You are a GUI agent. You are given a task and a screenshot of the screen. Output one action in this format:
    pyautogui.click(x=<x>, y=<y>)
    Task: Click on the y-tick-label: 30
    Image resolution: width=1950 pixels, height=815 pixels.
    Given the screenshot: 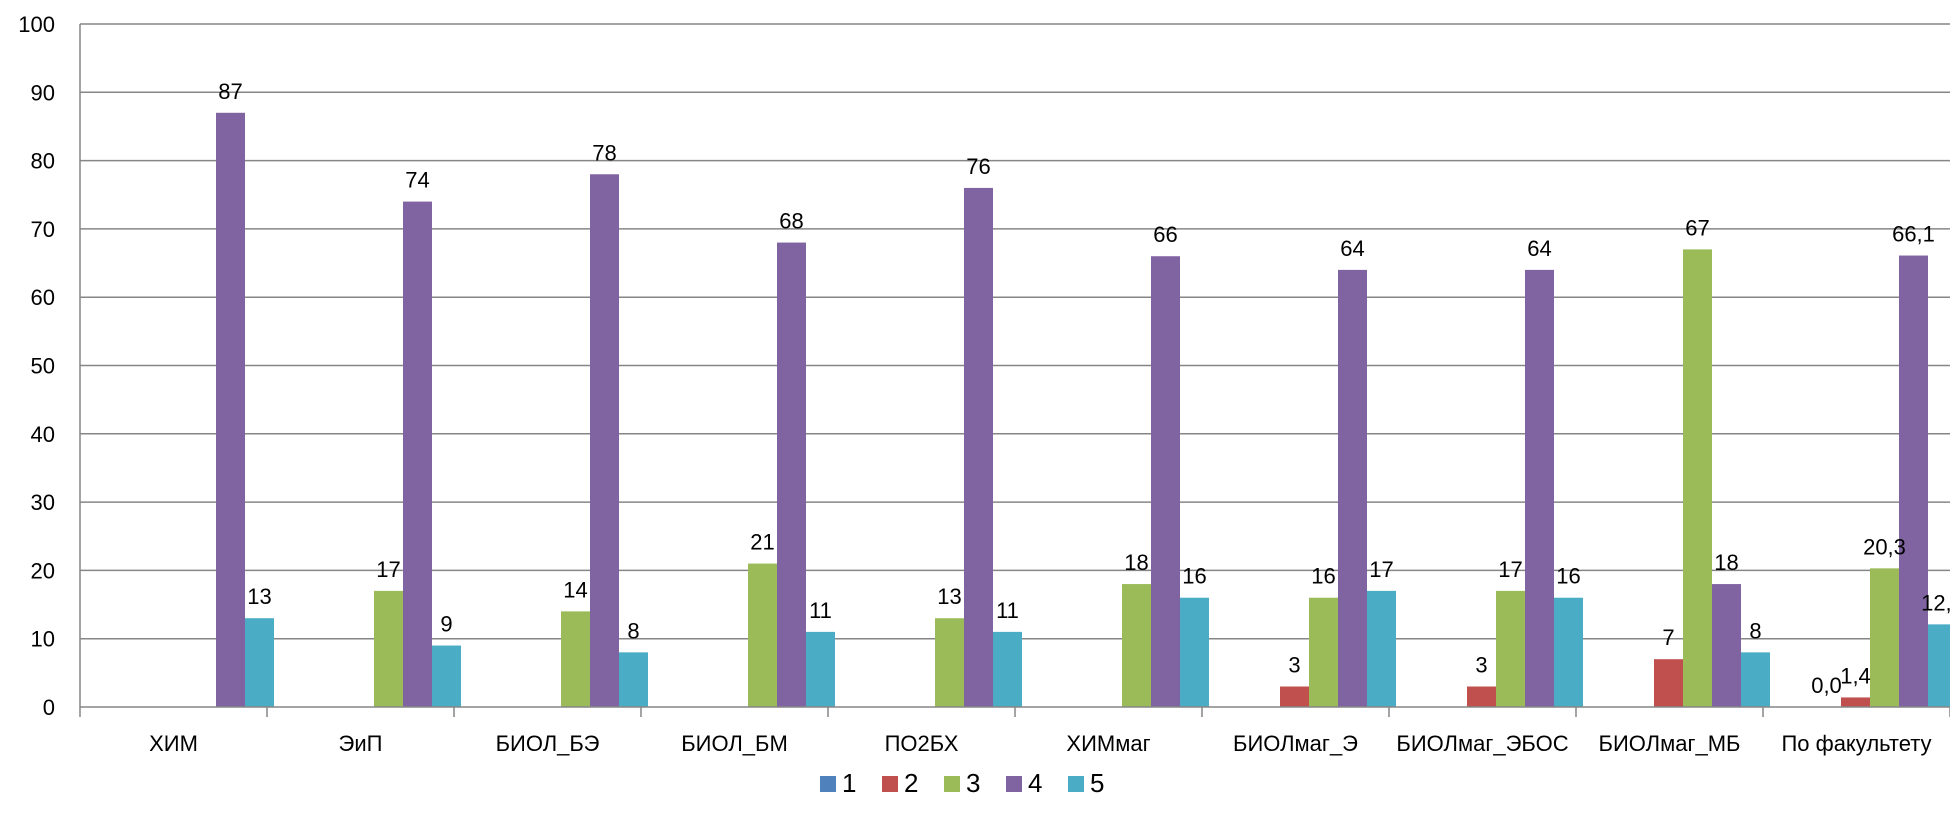 What is the action you would take?
    pyautogui.click(x=43, y=502)
    